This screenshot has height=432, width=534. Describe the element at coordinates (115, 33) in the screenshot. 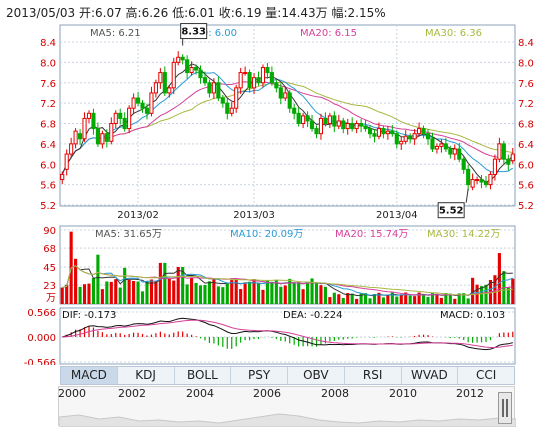

I see `price-legend-item: MA5: 6.21` at that location.